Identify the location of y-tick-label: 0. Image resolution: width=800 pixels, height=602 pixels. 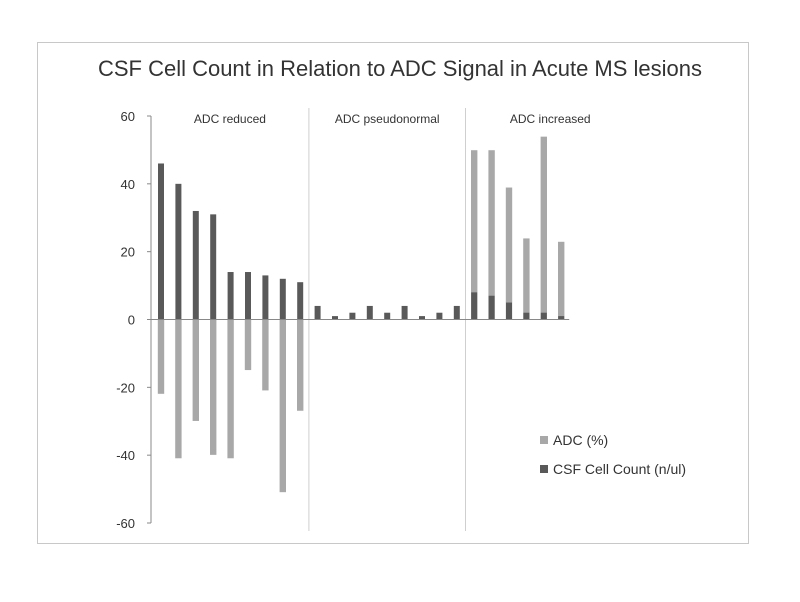
(131, 320).